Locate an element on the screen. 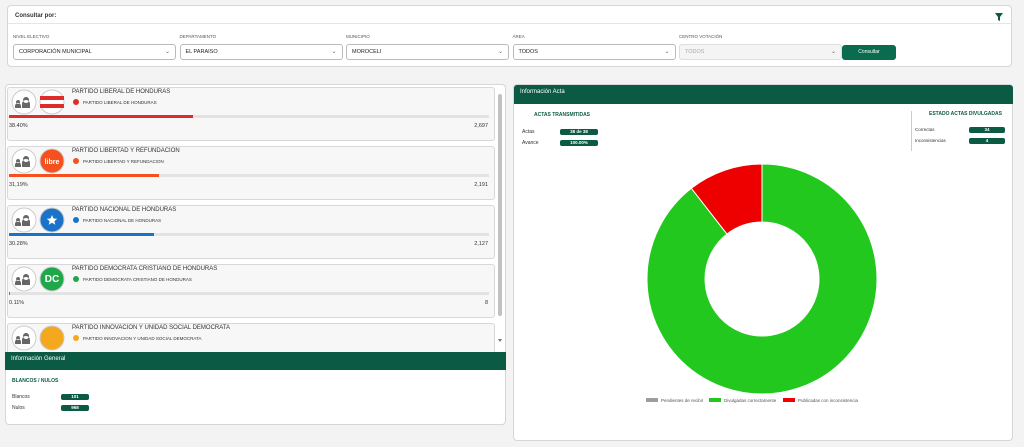  estado-value: 34 is located at coordinates (987, 130).